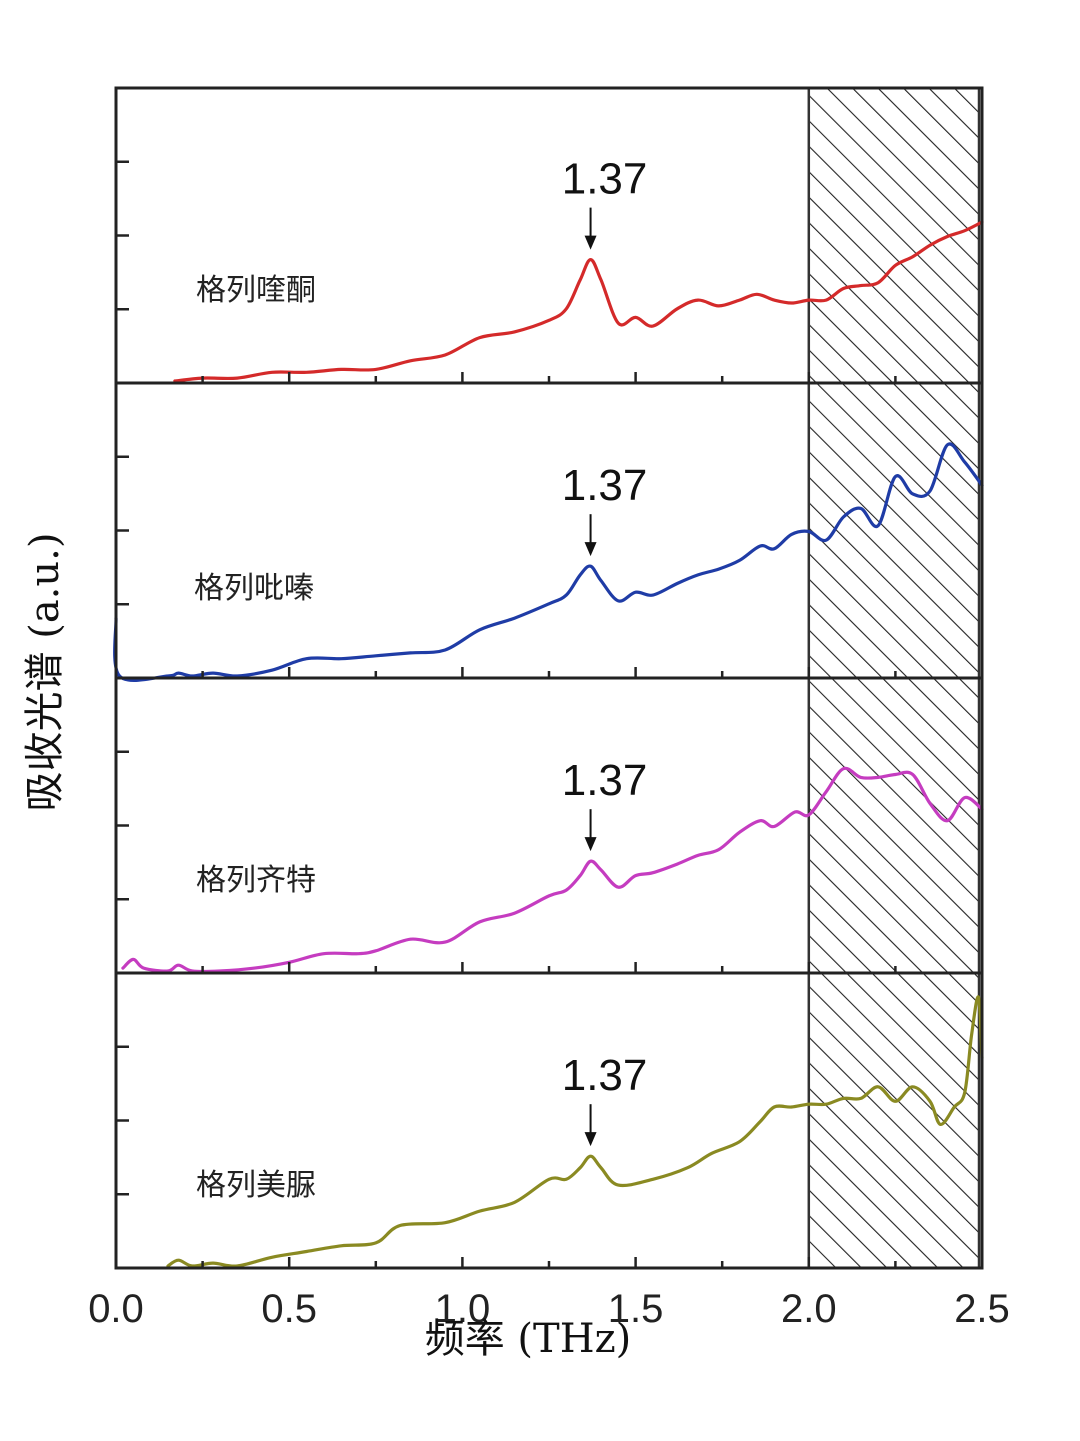 The height and width of the screenshot is (1441, 1080). Describe the element at coordinates (605, 780) in the screenshot. I see `peak-label-3: 1.37` at that location.